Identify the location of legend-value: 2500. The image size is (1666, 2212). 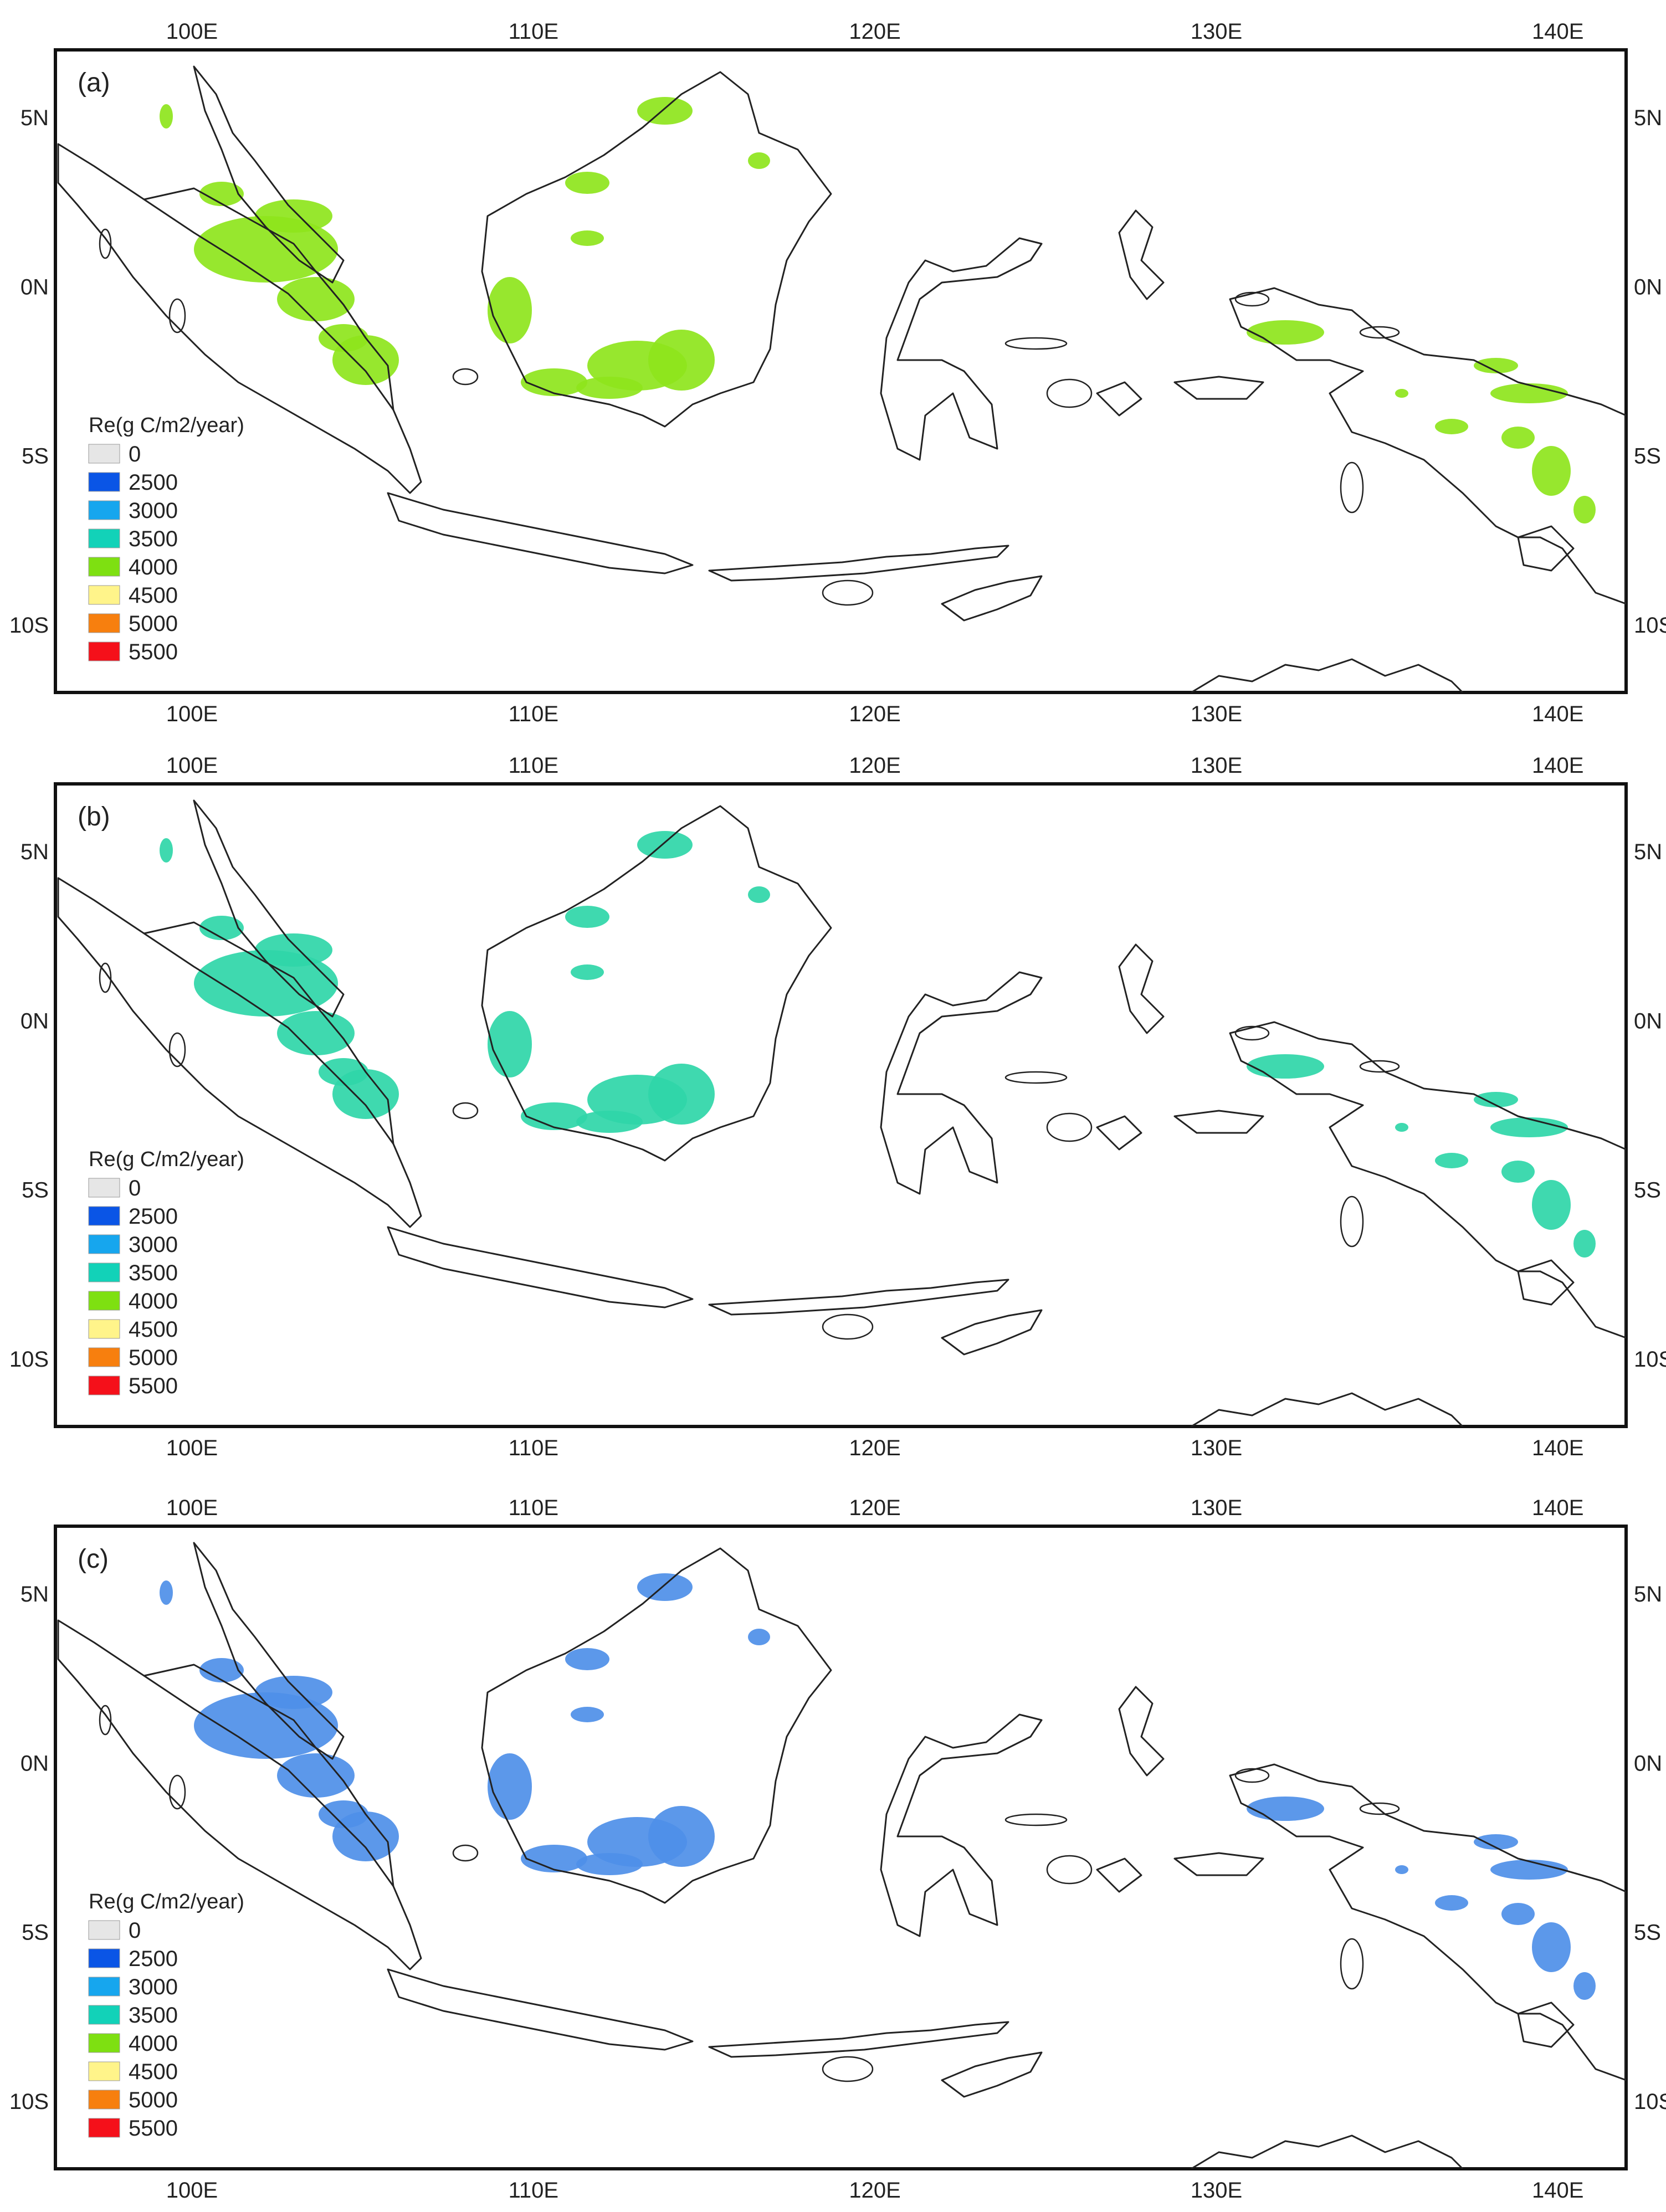
(153, 482).